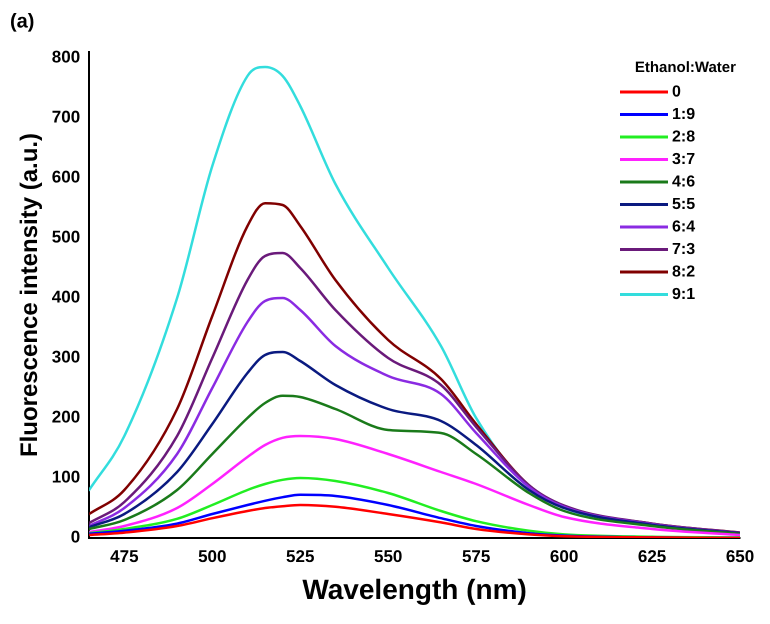  I want to click on chart-title: (a), so click(22, 21).